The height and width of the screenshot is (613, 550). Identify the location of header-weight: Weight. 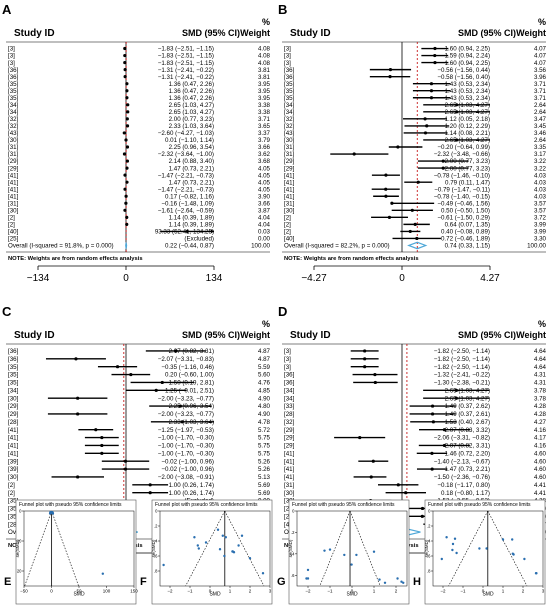
(531, 33).